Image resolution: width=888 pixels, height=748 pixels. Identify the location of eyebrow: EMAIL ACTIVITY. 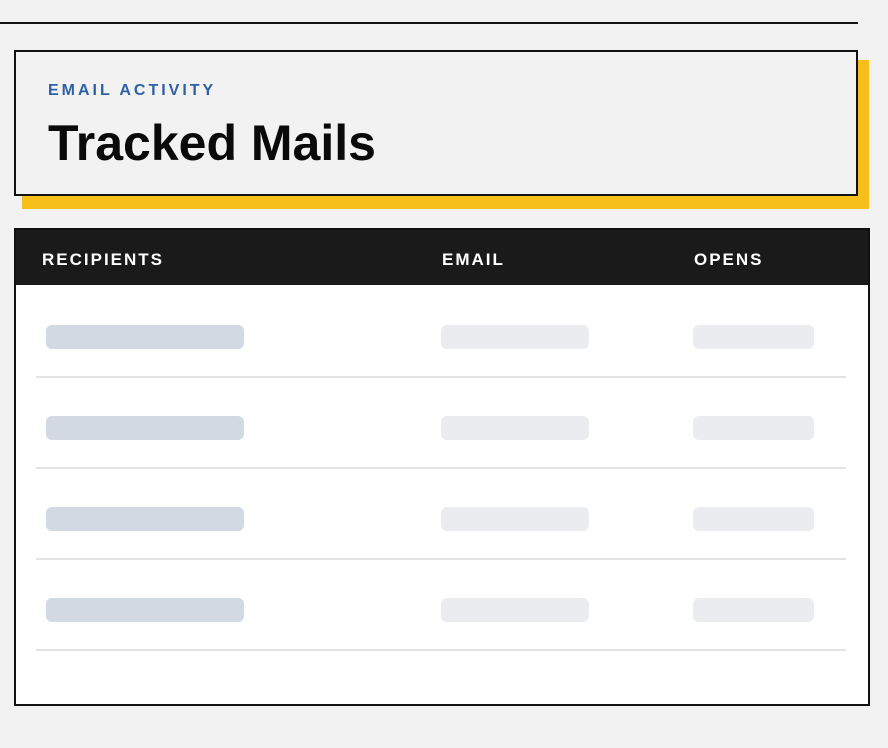
(132, 90).